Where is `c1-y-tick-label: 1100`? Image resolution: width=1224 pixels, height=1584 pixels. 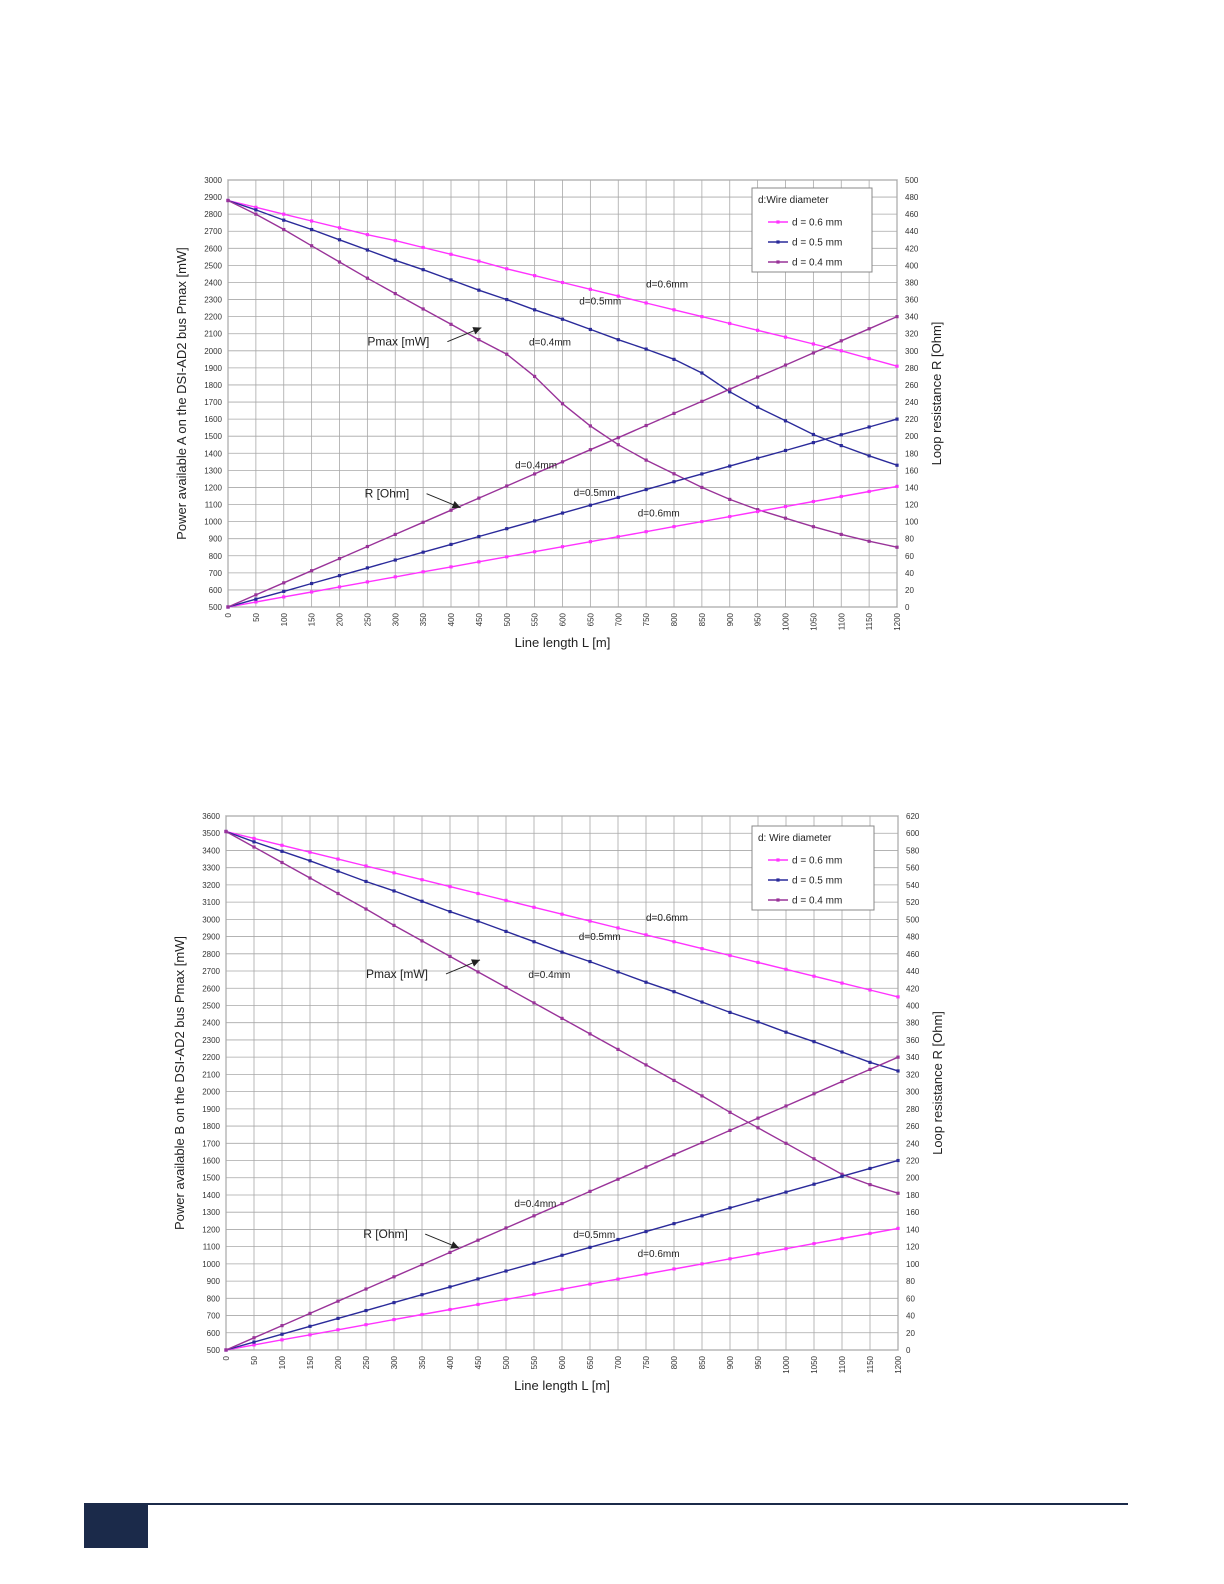
c1-y-tick-label: 1100 is located at coordinates (214, 505).